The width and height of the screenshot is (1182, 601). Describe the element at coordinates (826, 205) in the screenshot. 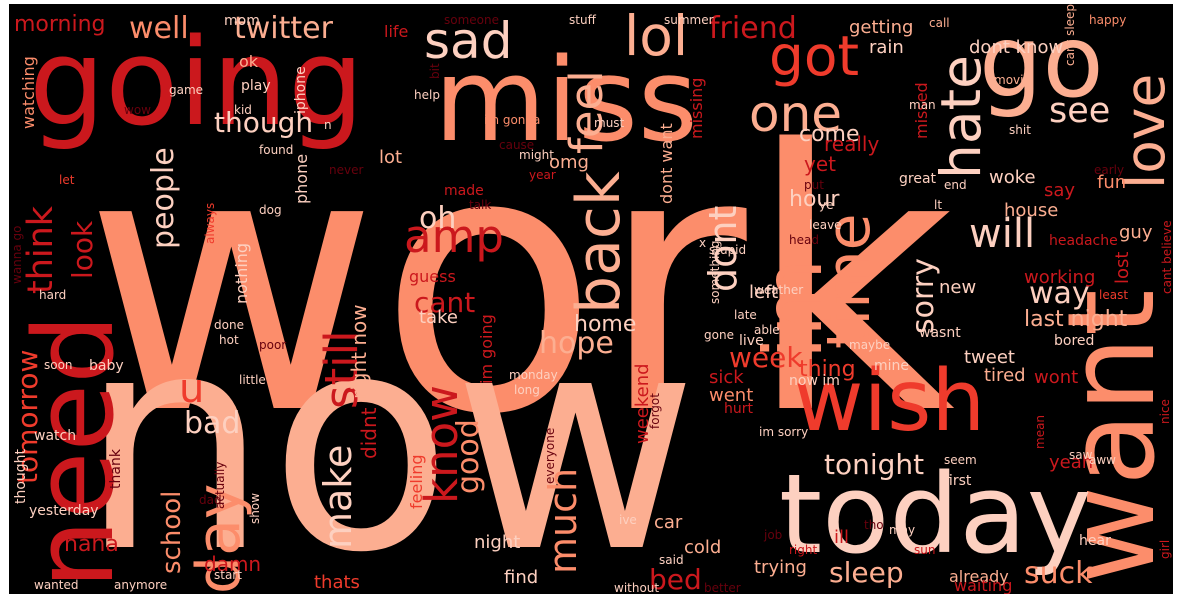

I see `cloud-word-ye: ye` at that location.